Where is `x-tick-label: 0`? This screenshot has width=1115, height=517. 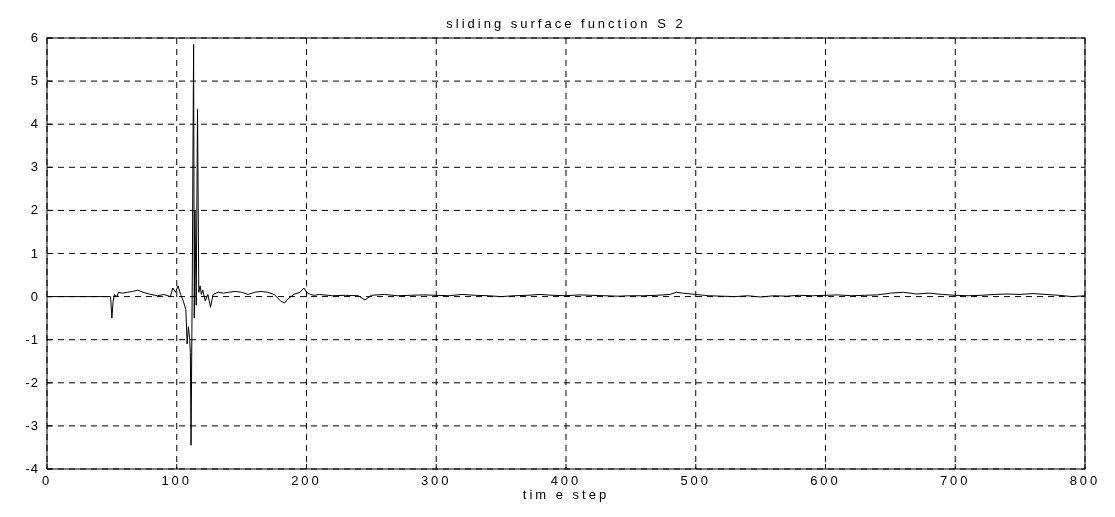 x-tick-label: 0 is located at coordinates (47, 480).